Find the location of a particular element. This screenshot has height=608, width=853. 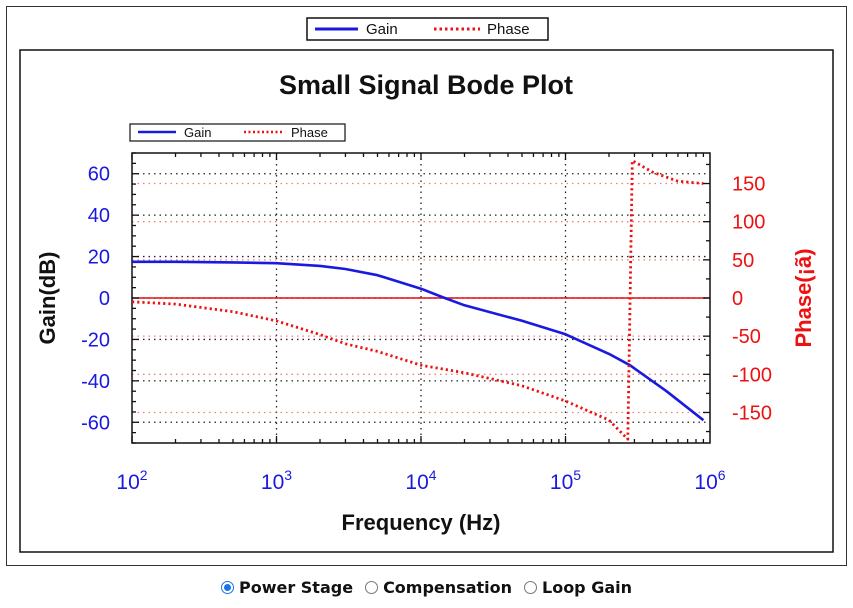

y-right-tick-label: -50 is located at coordinates (746, 337).